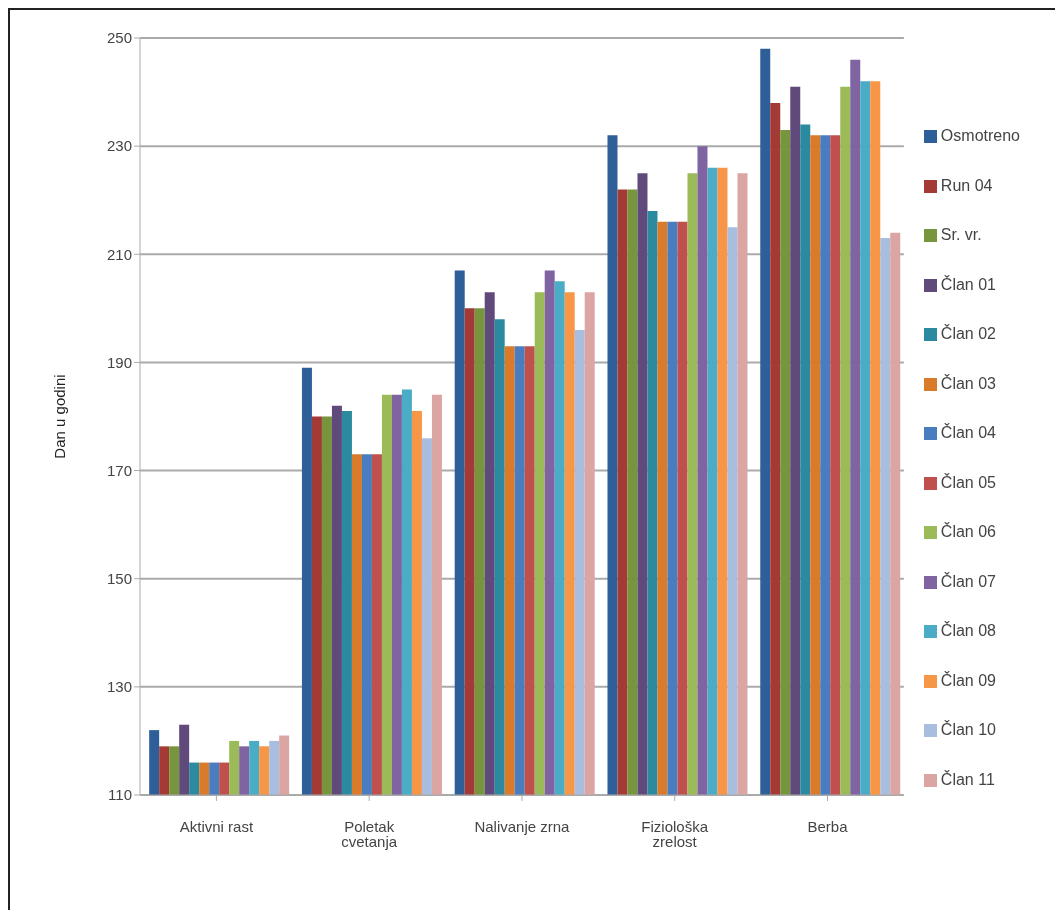 This screenshot has width=1061, height=917. What do you see at coordinates (968, 680) in the screenshot?
I see `legend-label: Član 09` at bounding box center [968, 680].